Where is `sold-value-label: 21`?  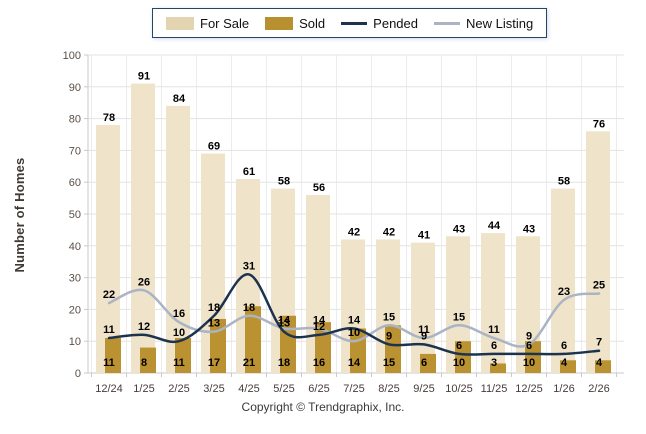
sold-value-label: 21 is located at coordinates (249, 363).